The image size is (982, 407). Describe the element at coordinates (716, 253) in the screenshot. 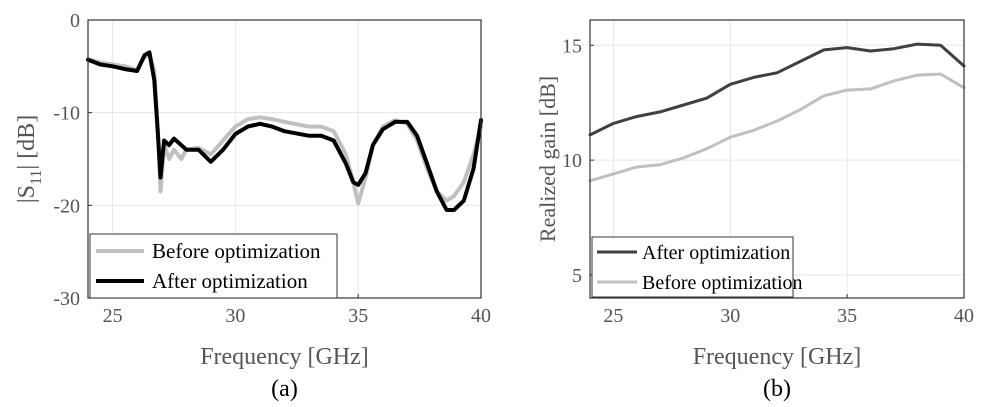

I see `chart-b-legend-label-after: After optimization` at that location.